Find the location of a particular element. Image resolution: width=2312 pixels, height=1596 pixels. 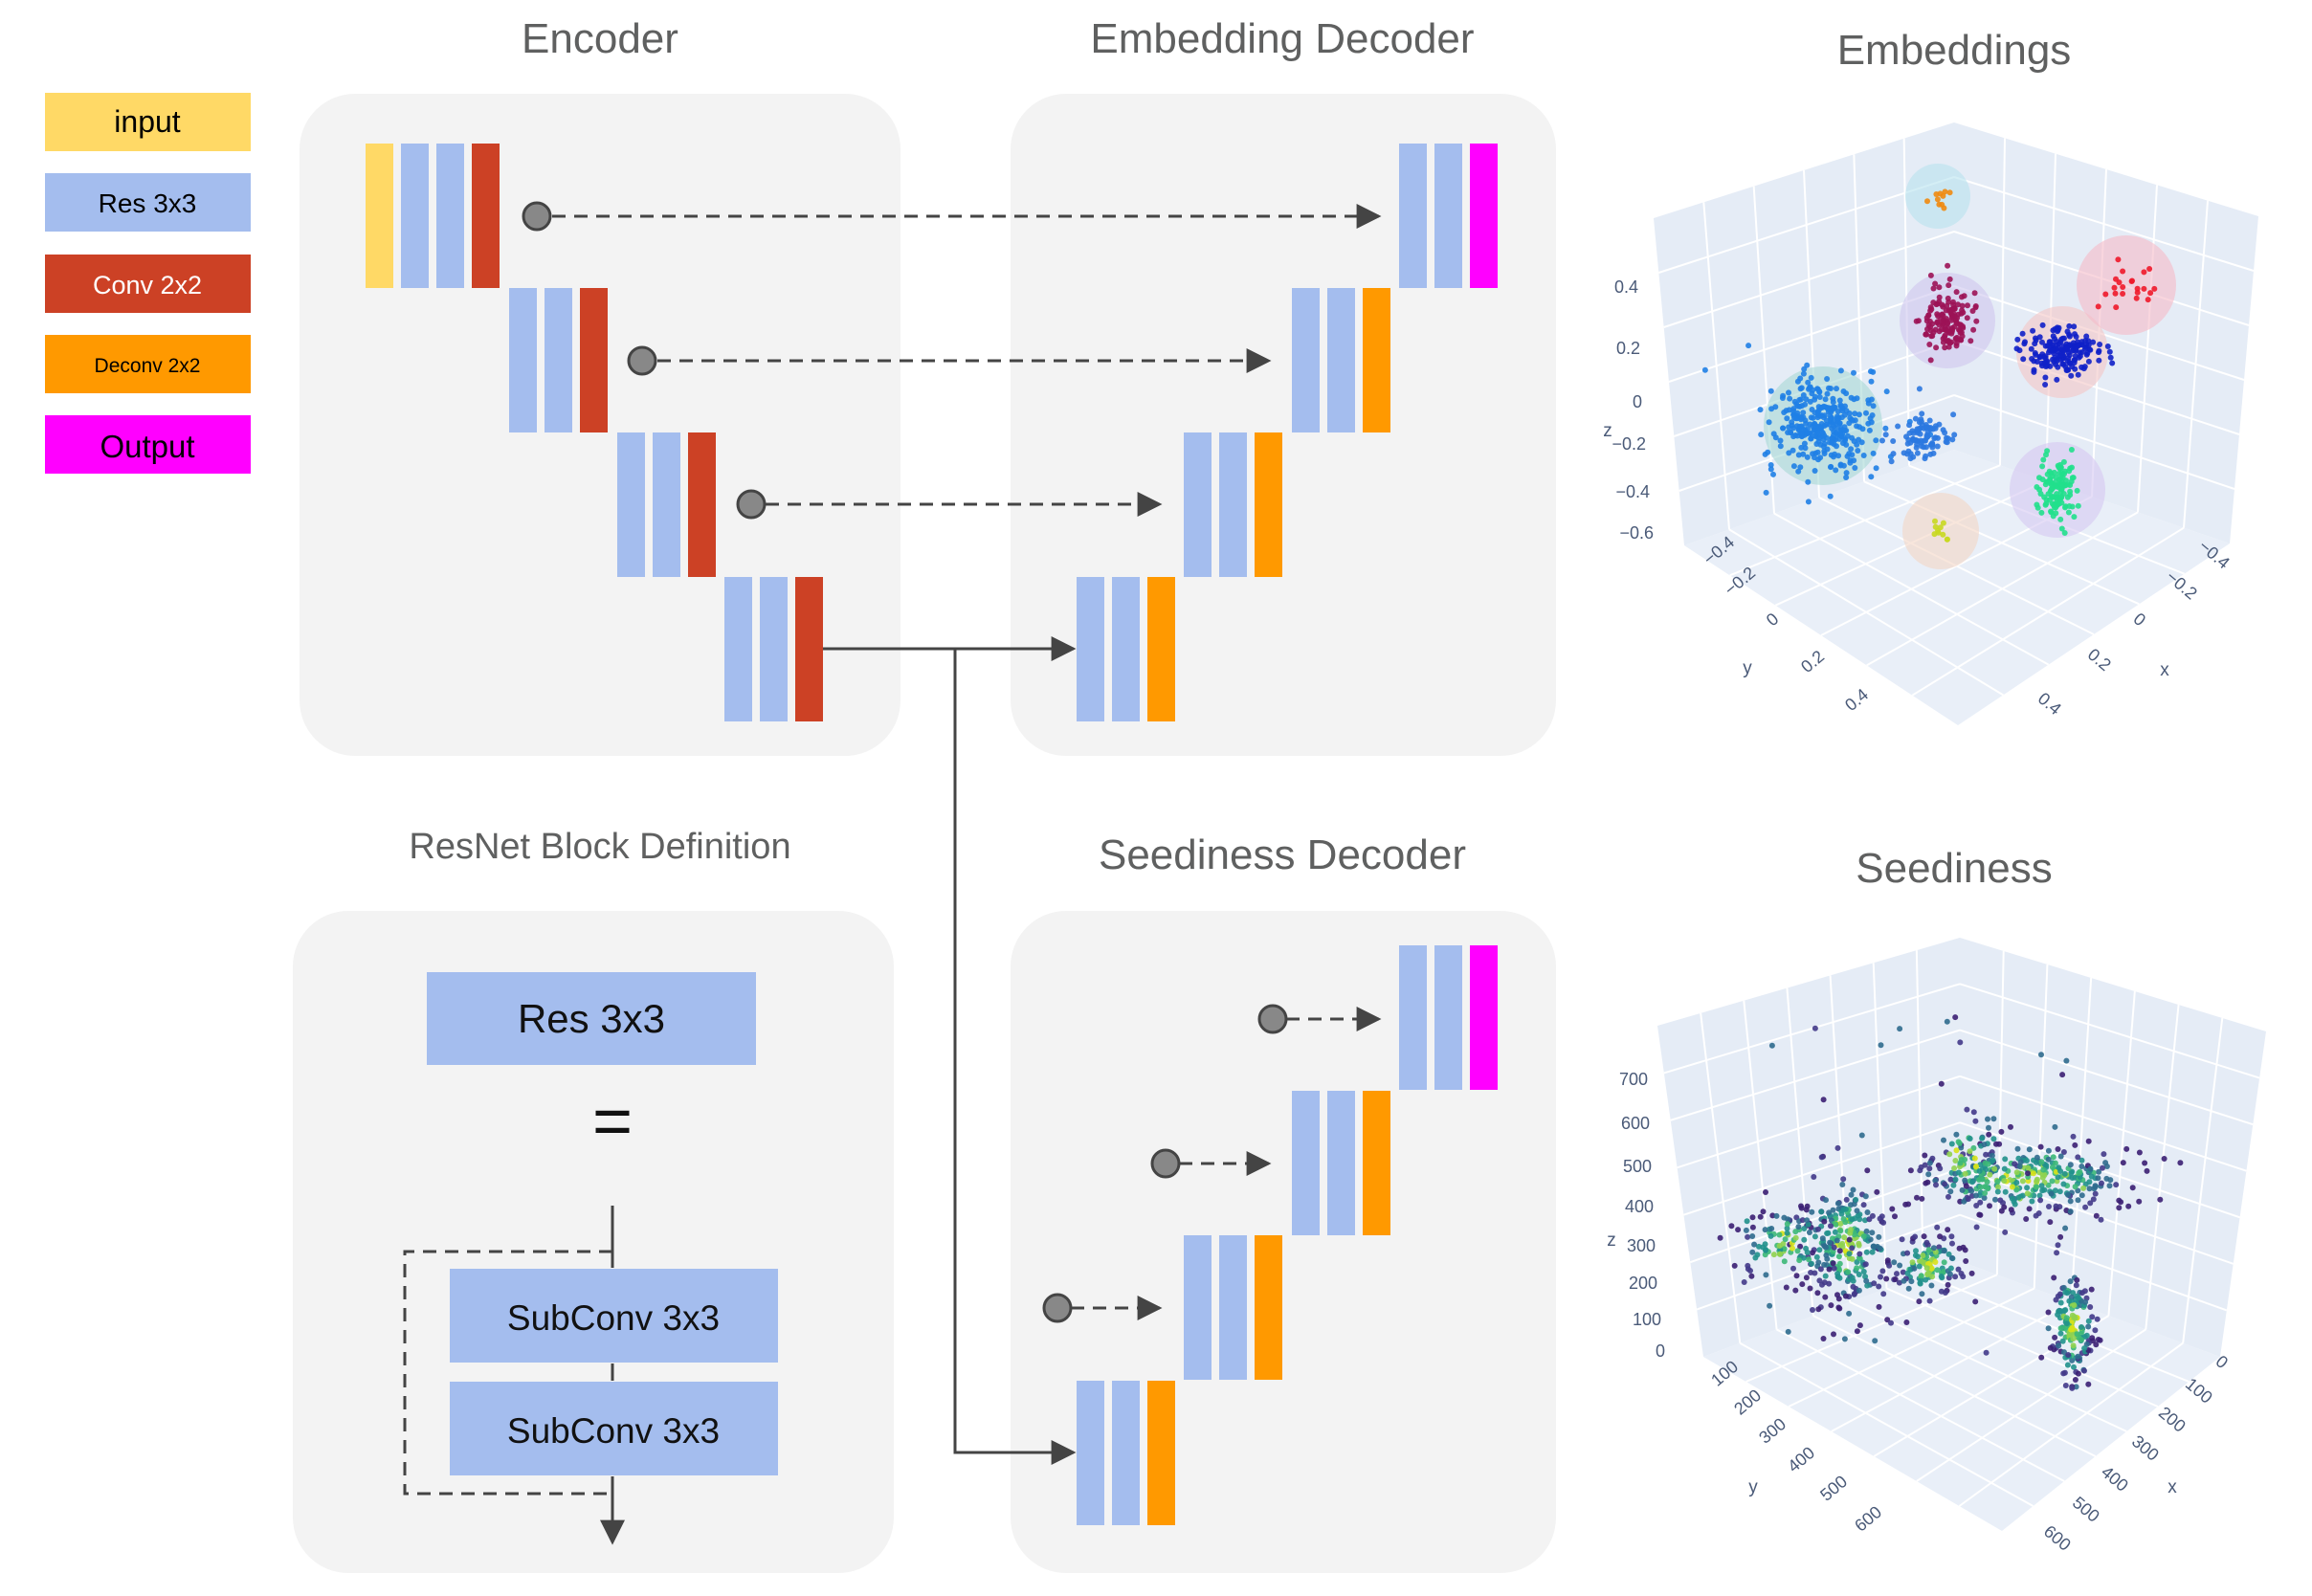

legend-deconv-label: Deconv 2x2 is located at coordinates (148, 366).